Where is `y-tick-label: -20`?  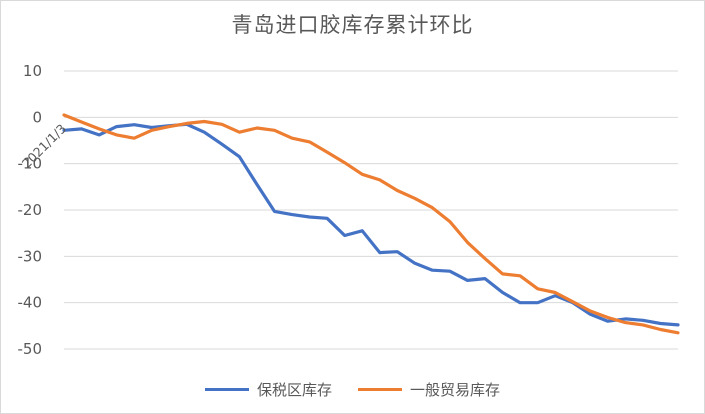
y-tick-label: -20 is located at coordinates (30, 210).